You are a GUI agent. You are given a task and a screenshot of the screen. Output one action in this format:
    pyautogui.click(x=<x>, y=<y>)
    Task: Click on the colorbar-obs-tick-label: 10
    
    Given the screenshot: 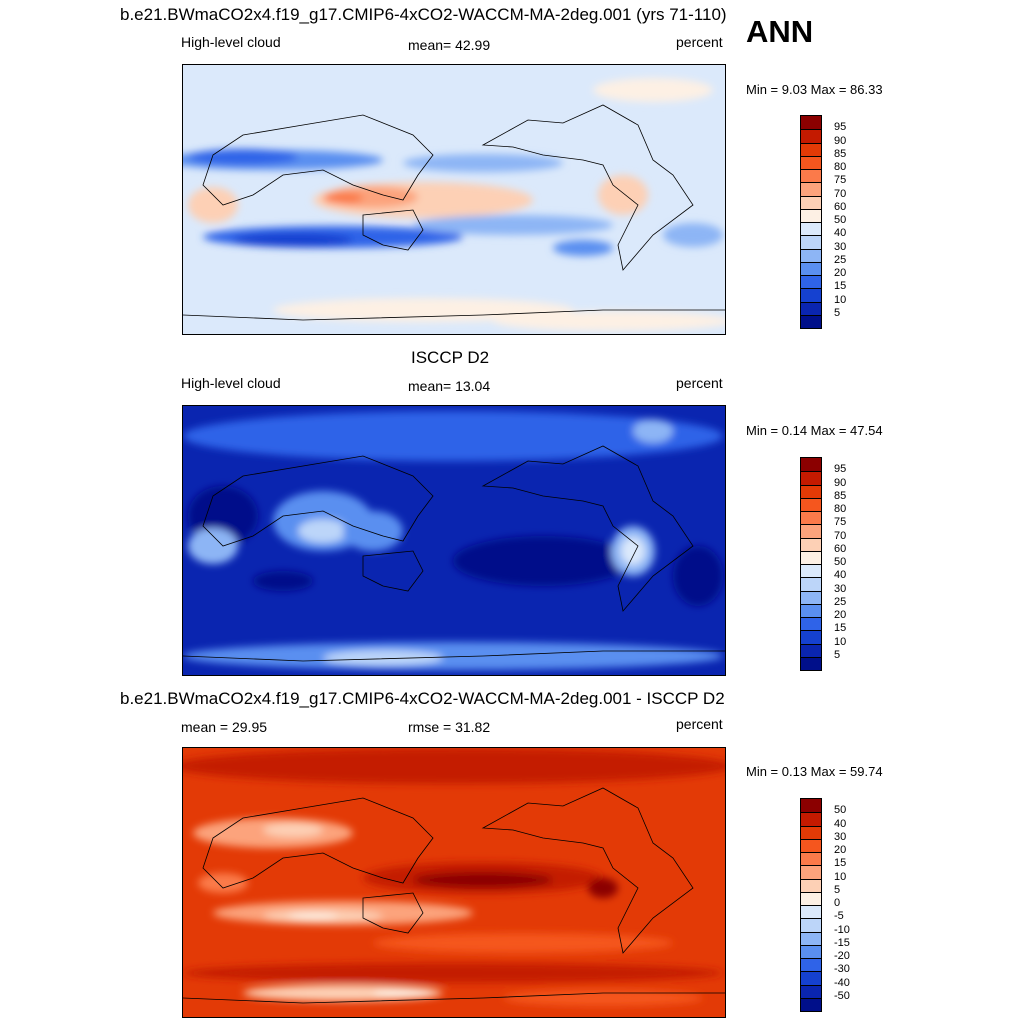 What is the action you would take?
    pyautogui.click(x=840, y=641)
    